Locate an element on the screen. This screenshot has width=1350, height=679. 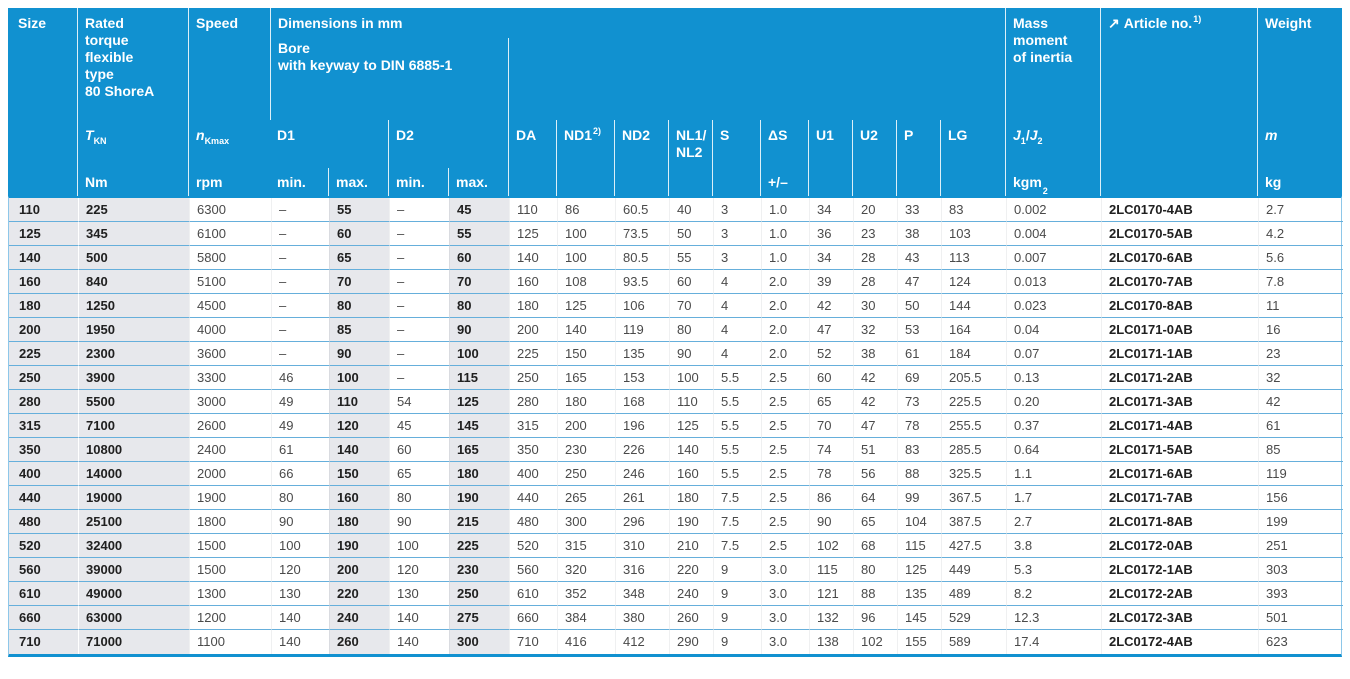
cell-d2_max: 55 is located at coordinates (479, 234).